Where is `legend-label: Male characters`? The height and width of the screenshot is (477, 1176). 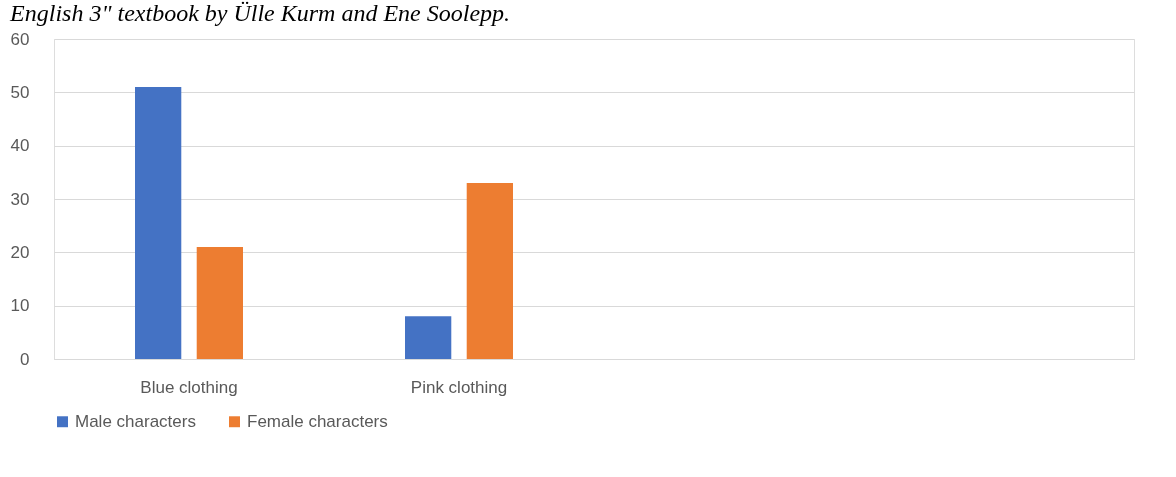
legend-label: Male characters is located at coordinates (135, 421).